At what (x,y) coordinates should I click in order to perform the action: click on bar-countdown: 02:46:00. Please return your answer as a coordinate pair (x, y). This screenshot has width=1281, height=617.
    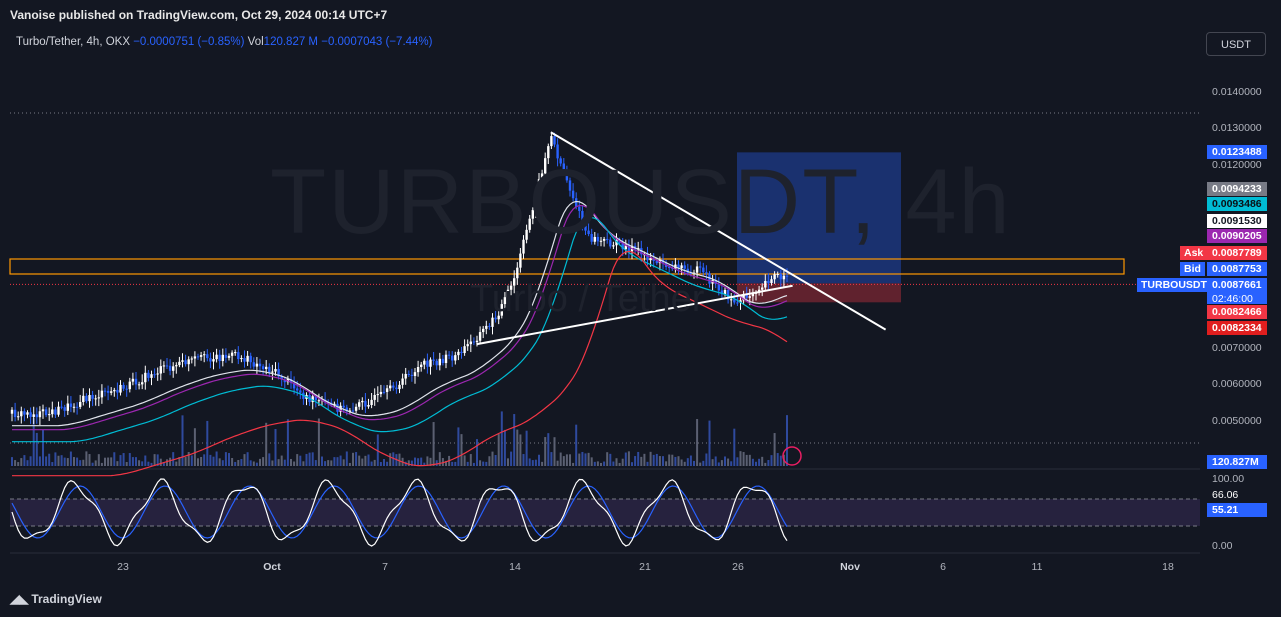
    Looking at the image, I should click on (1232, 299).